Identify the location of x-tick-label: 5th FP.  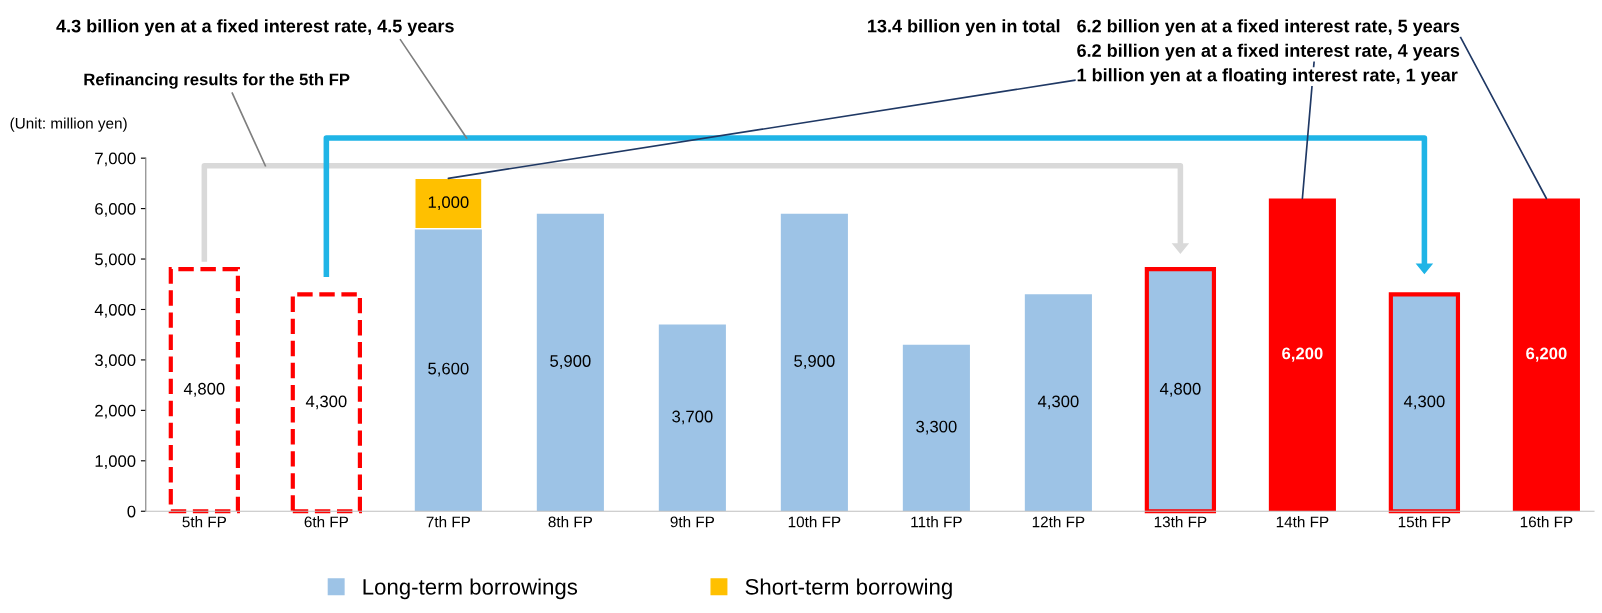
(204, 522).